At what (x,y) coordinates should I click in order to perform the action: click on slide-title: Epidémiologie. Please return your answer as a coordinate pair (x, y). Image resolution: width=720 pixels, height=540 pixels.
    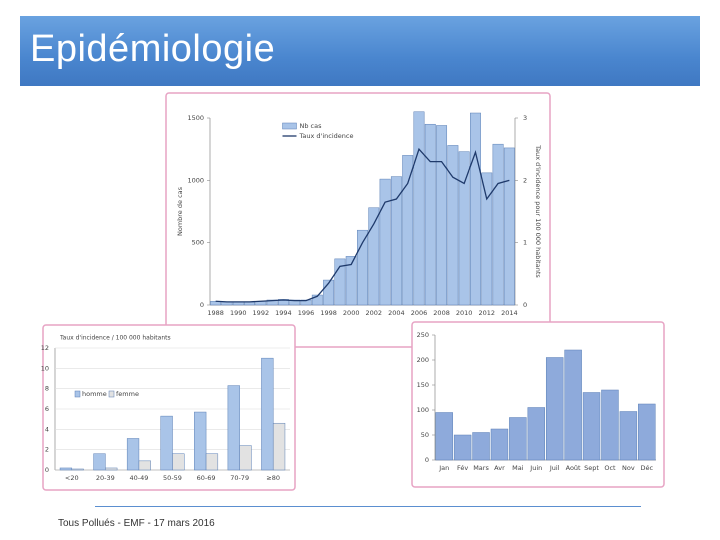
    Looking at the image, I should click on (153, 49).